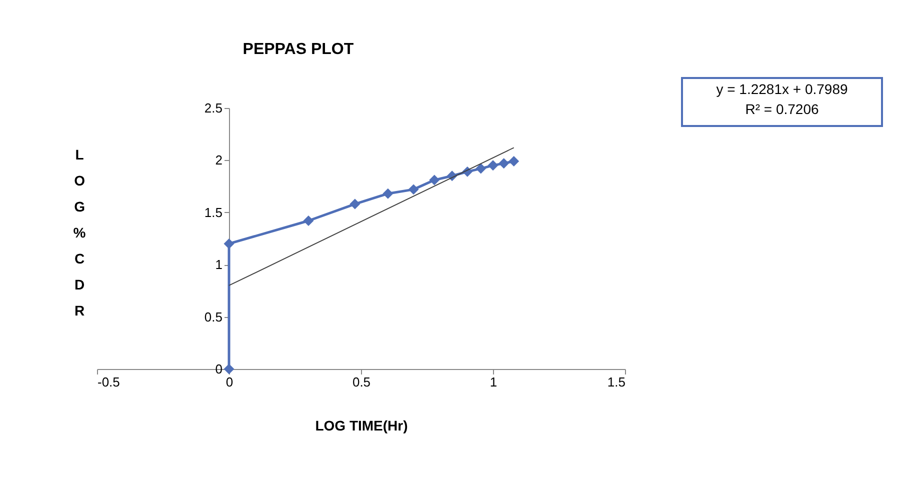  Describe the element at coordinates (213, 316) in the screenshot. I see `y-tick-label: 0.5` at that location.